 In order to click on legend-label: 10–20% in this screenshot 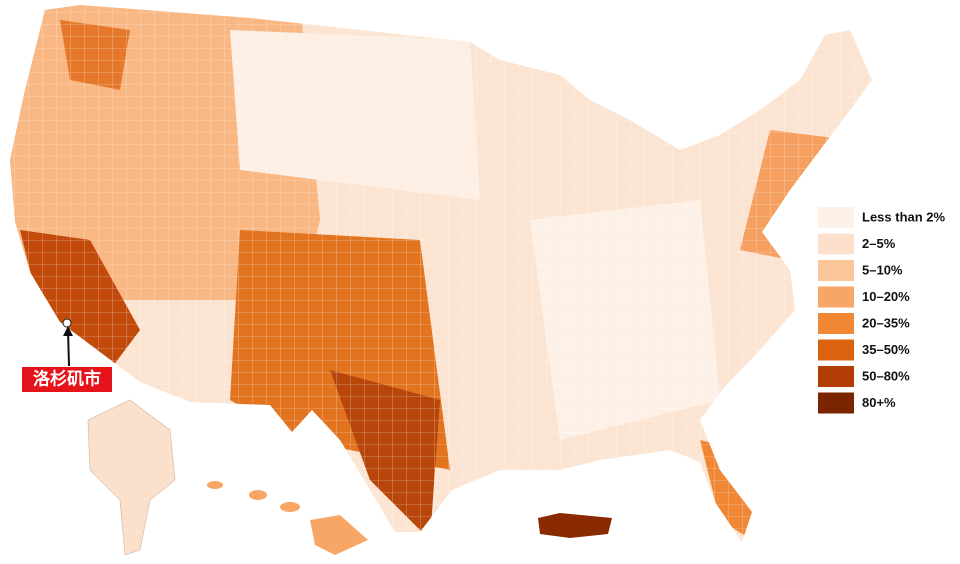, I will do `click(886, 296)`.